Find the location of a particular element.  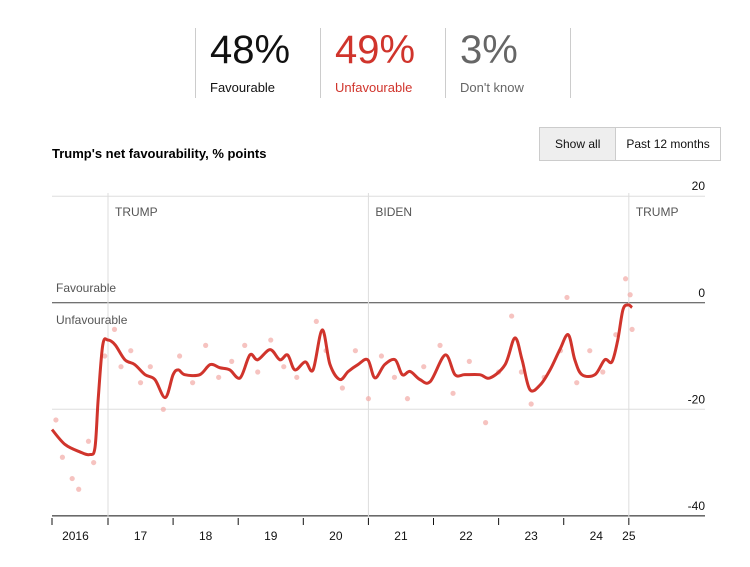

chart-title: Trump's net favourability, % points is located at coordinates (159, 153).